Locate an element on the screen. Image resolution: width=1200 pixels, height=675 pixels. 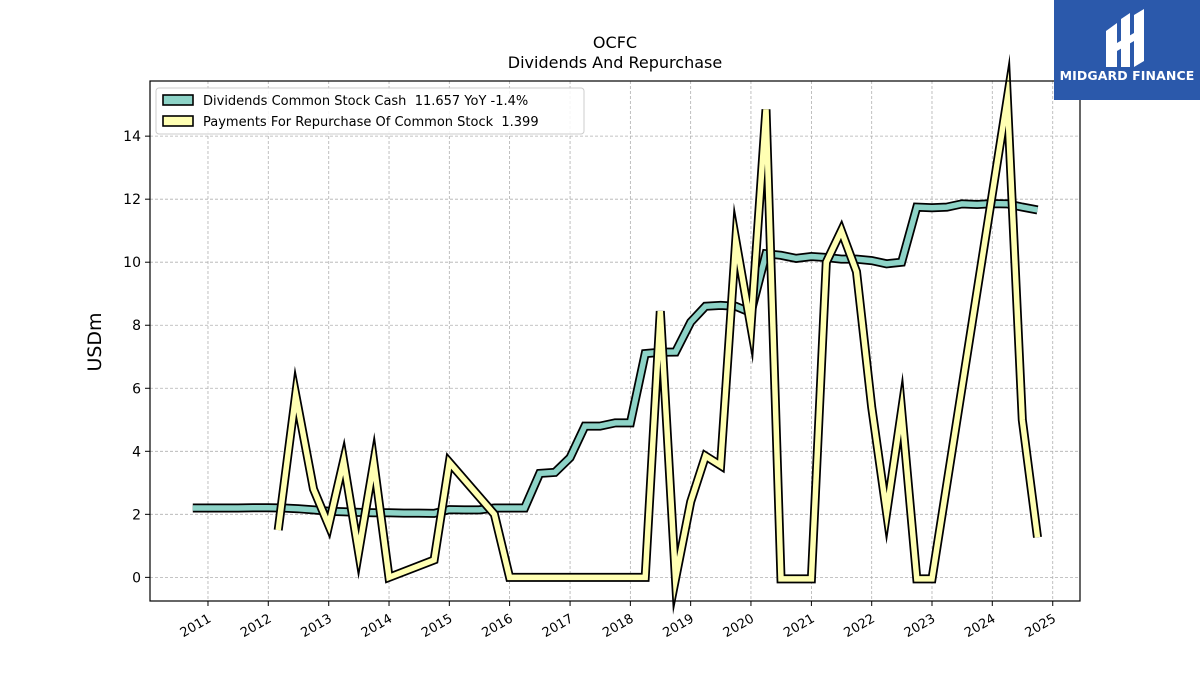
brand-logo: MIDGARD FINANCE is located at coordinates (1127, 50).